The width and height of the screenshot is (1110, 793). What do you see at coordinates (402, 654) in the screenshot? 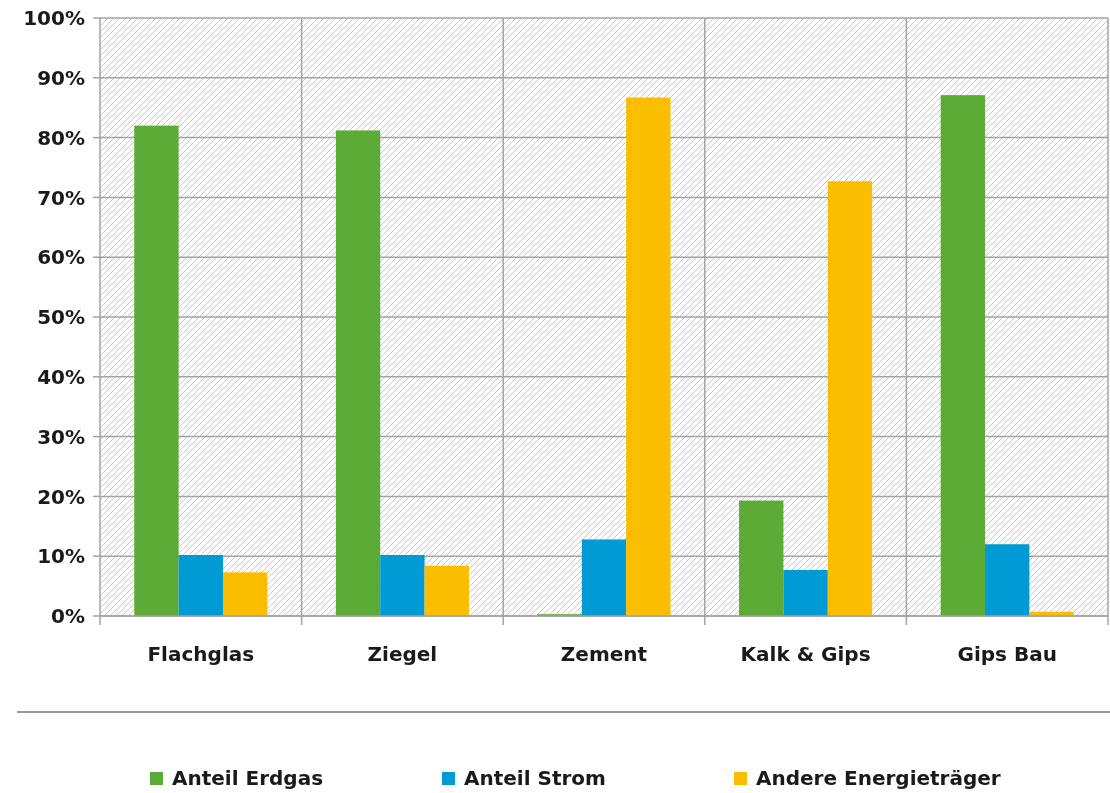
I see `x-tick-label: Ziegel` at bounding box center [402, 654].